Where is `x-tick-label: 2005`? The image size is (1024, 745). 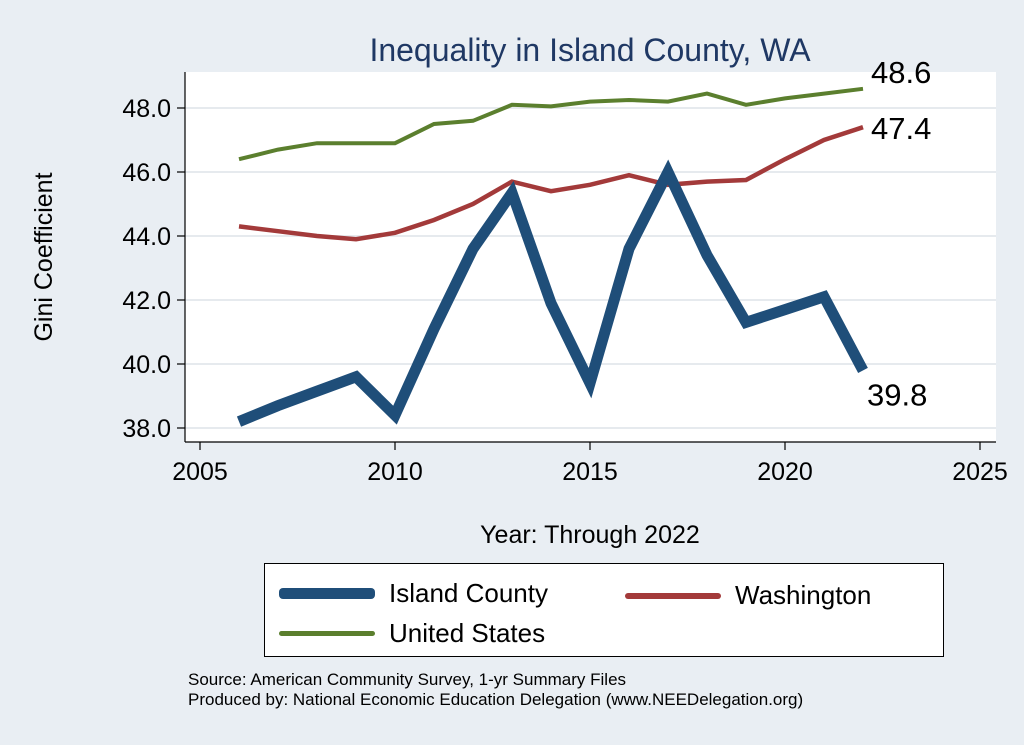
x-tick-label: 2005 is located at coordinates (200, 472).